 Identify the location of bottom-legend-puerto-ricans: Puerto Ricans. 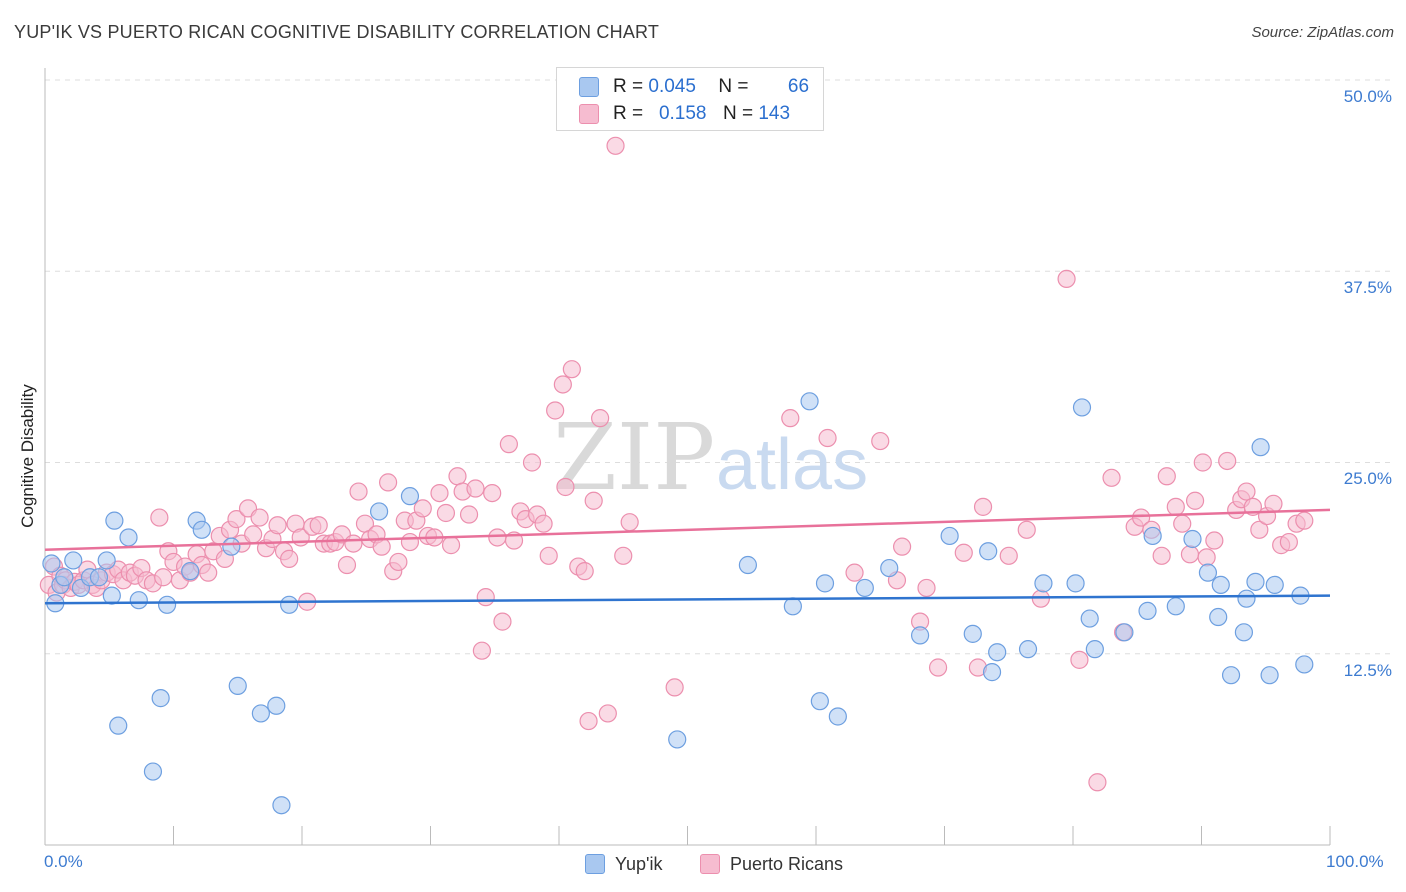
(771, 864).